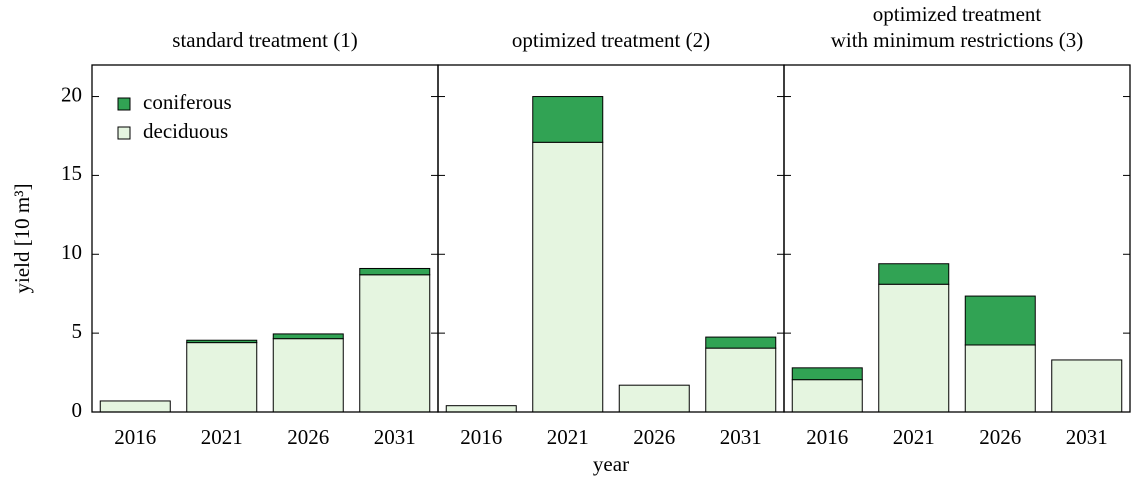 This screenshot has height=482, width=1135. I want to click on y-tick-label: 10, so click(71, 252).